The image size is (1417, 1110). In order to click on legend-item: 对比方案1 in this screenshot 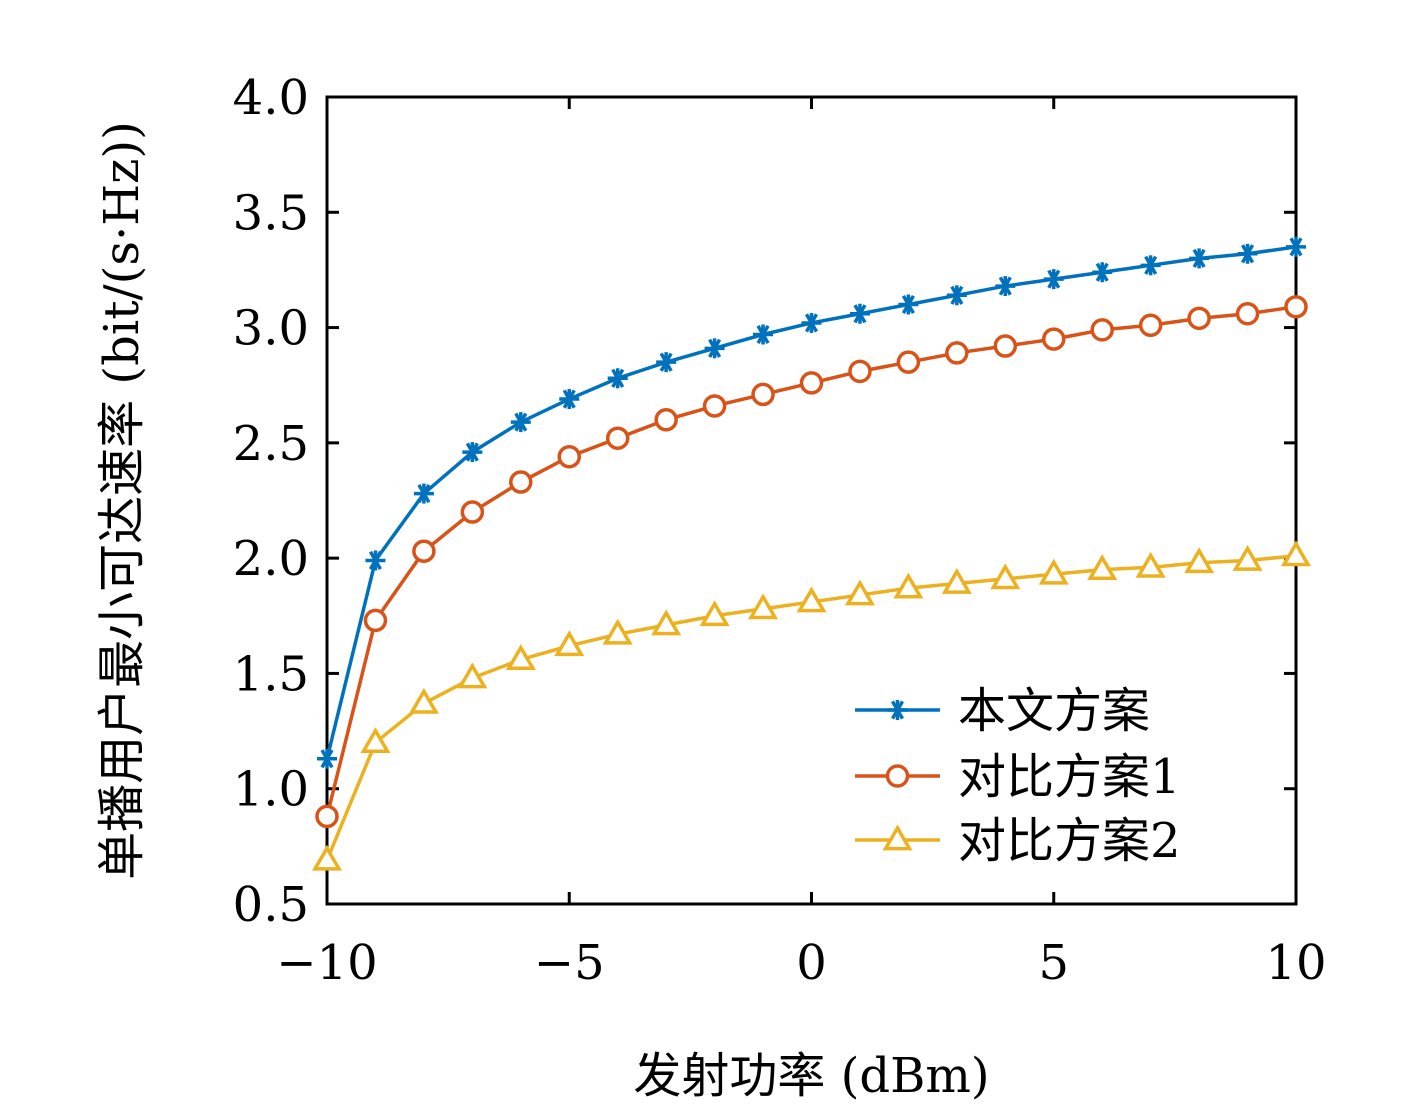, I will do `click(1018, 777)`.